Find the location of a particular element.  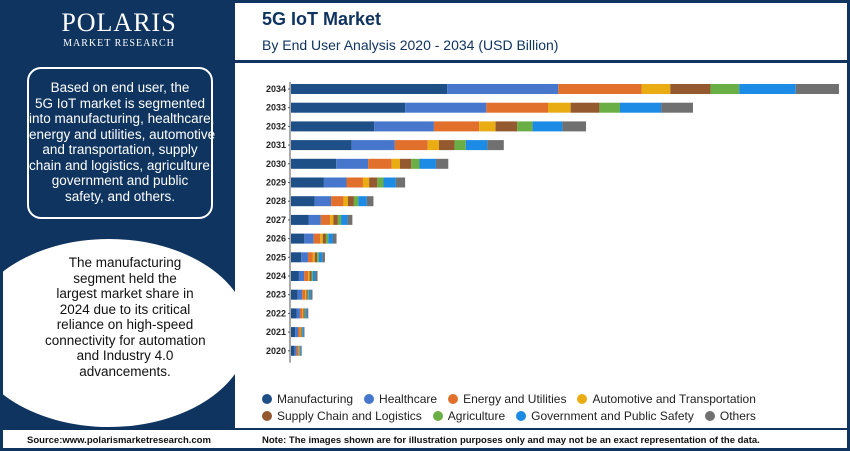

bar-segment-energy-and-utilities-2025 is located at coordinates (310, 257).